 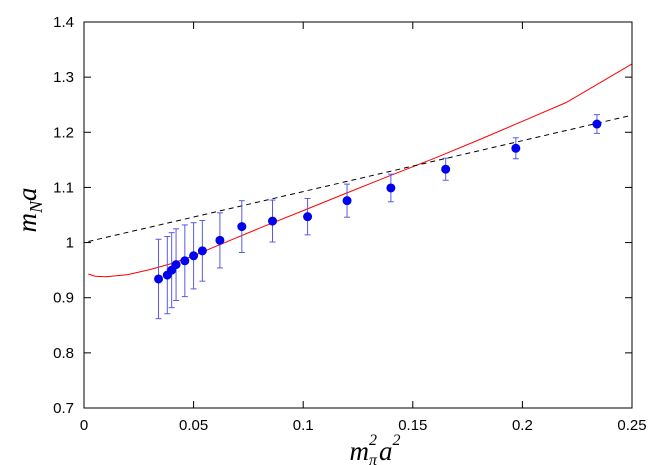 I want to click on y-tick-label: 1.2, so click(x=63, y=132).